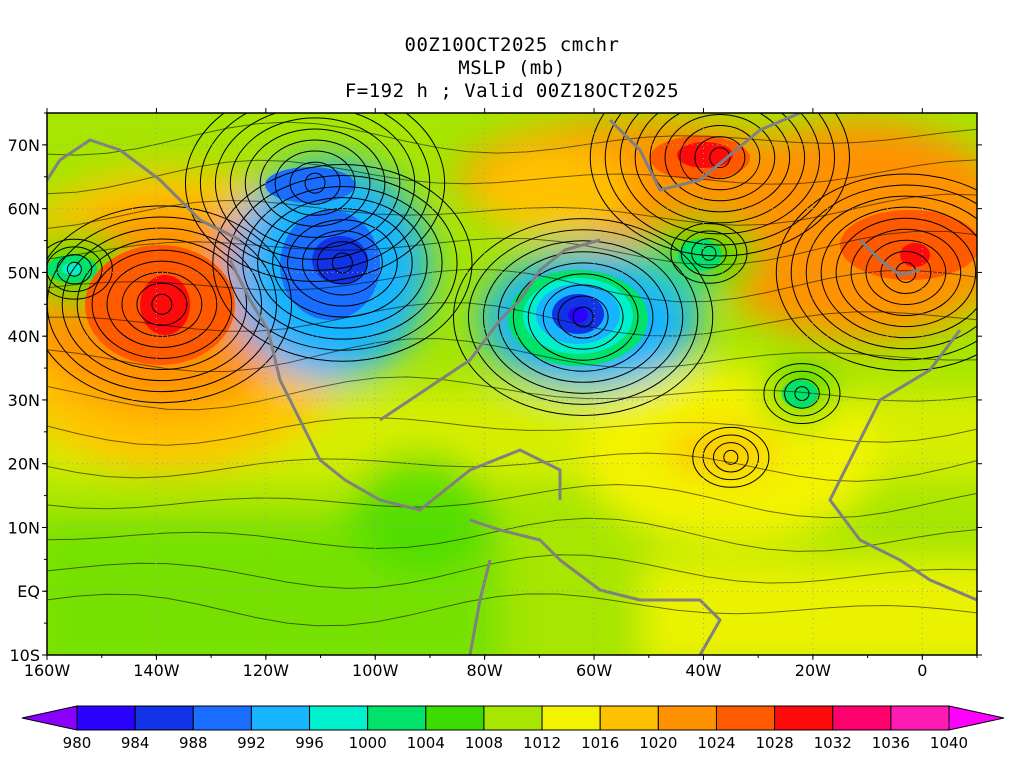  I want to click on colorbar-label: 1036, so click(891, 743).